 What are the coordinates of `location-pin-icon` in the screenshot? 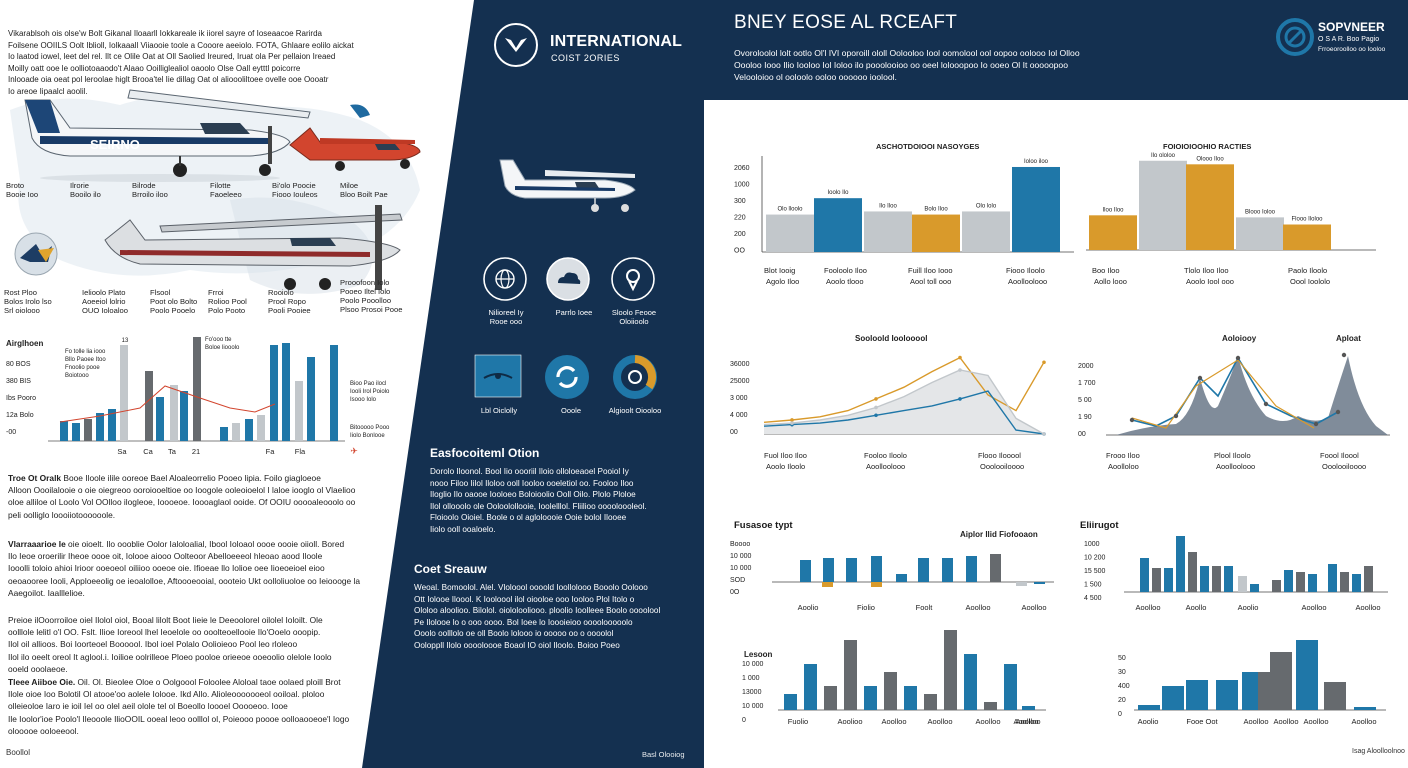 It's located at (633, 279).